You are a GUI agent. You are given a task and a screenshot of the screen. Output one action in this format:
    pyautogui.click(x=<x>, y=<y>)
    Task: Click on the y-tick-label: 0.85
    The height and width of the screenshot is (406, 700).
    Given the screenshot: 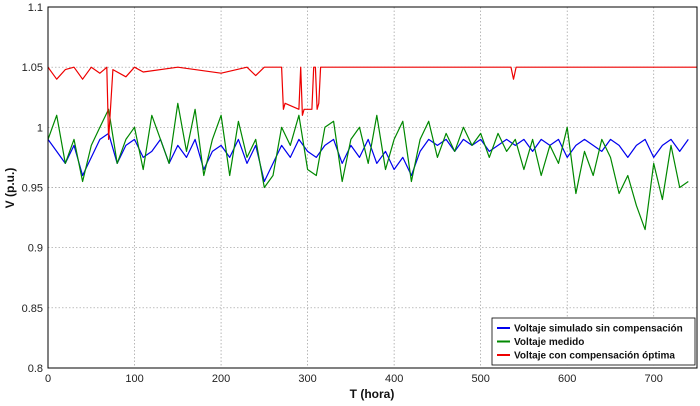 What is the action you would take?
    pyautogui.click(x=32, y=309)
    